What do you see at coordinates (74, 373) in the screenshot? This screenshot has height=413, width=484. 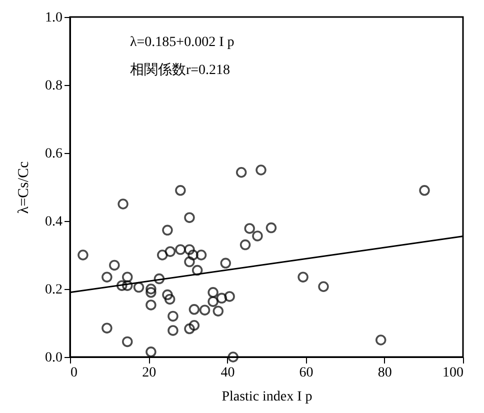 I see `x-tick-label: 0` at bounding box center [74, 373].